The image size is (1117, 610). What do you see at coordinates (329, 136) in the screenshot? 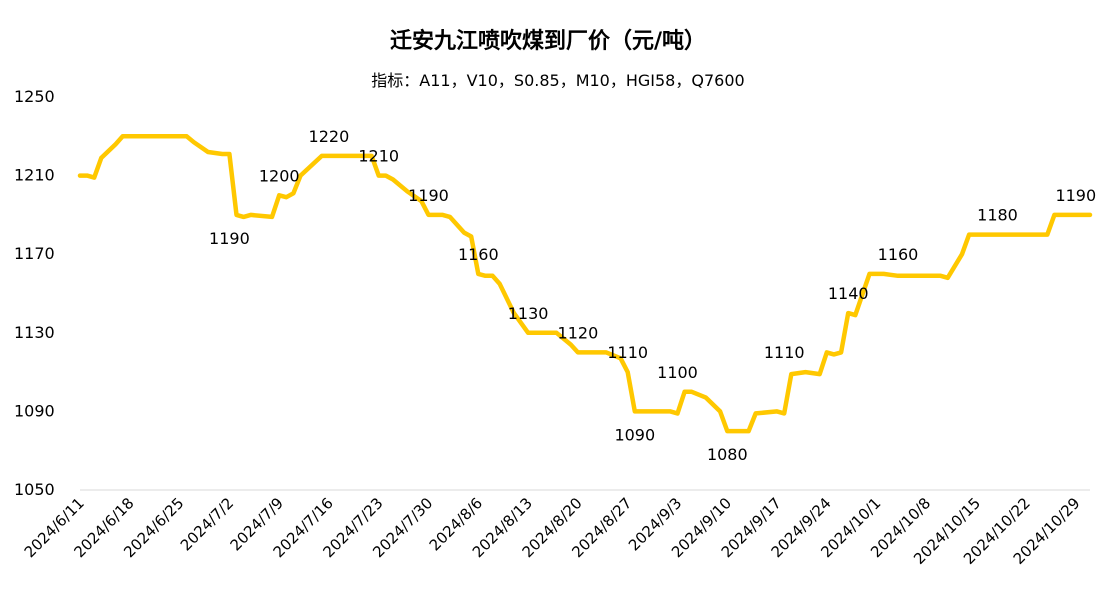
I see `data-label: 1220` at bounding box center [329, 136].